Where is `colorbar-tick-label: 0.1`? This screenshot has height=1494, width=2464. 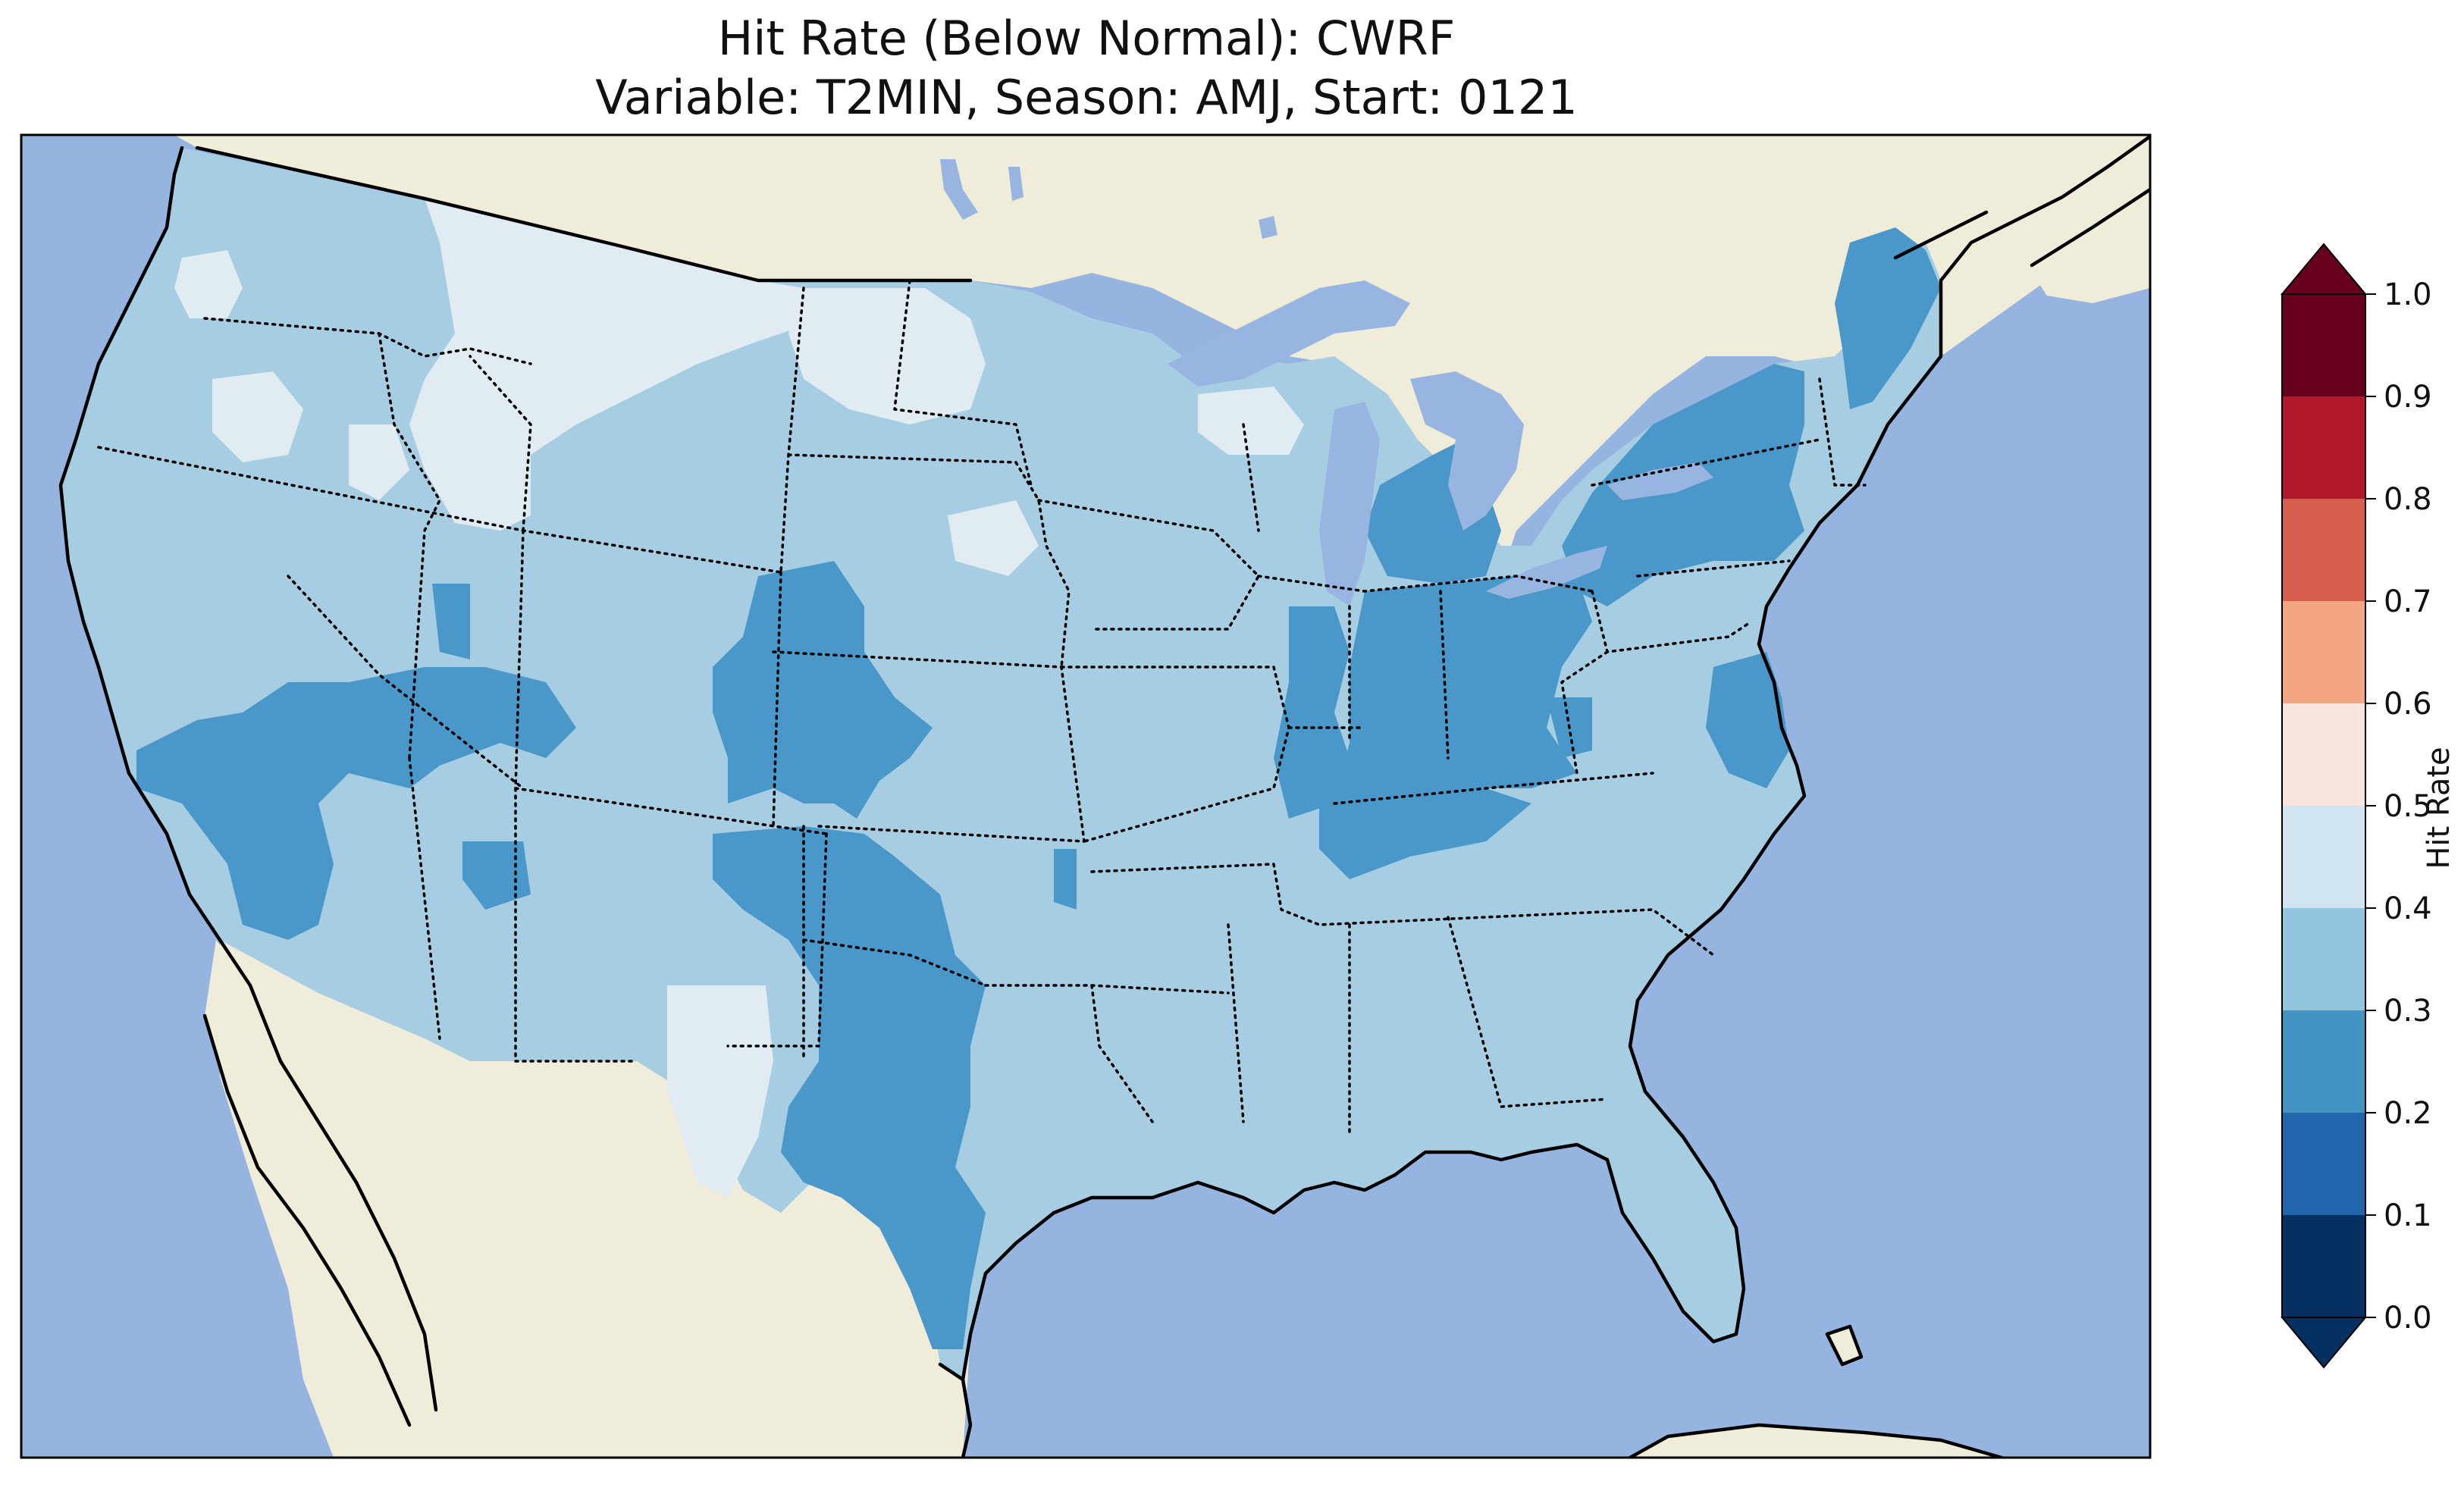 colorbar-tick-label: 0.1 is located at coordinates (2408, 1215).